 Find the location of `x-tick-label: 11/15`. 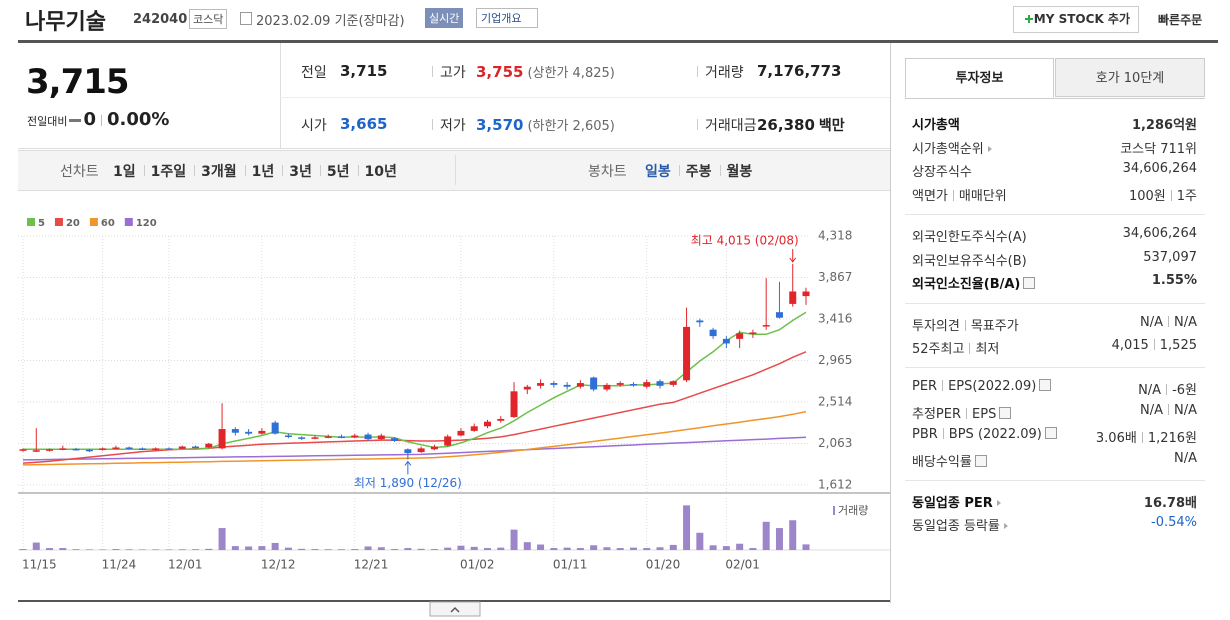

x-tick-label: 11/15 is located at coordinates (39, 565).